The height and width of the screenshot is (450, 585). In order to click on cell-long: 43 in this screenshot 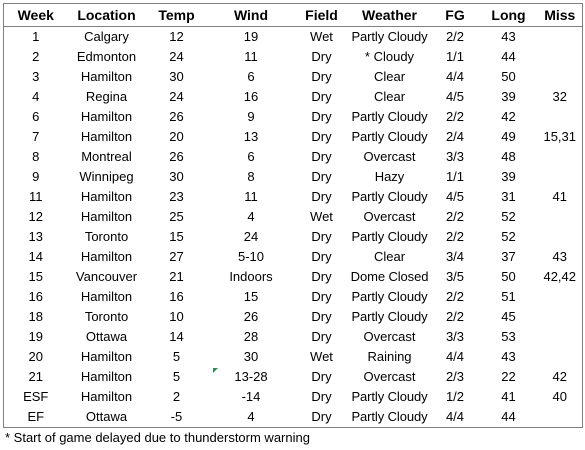, I will do `click(508, 356)`.